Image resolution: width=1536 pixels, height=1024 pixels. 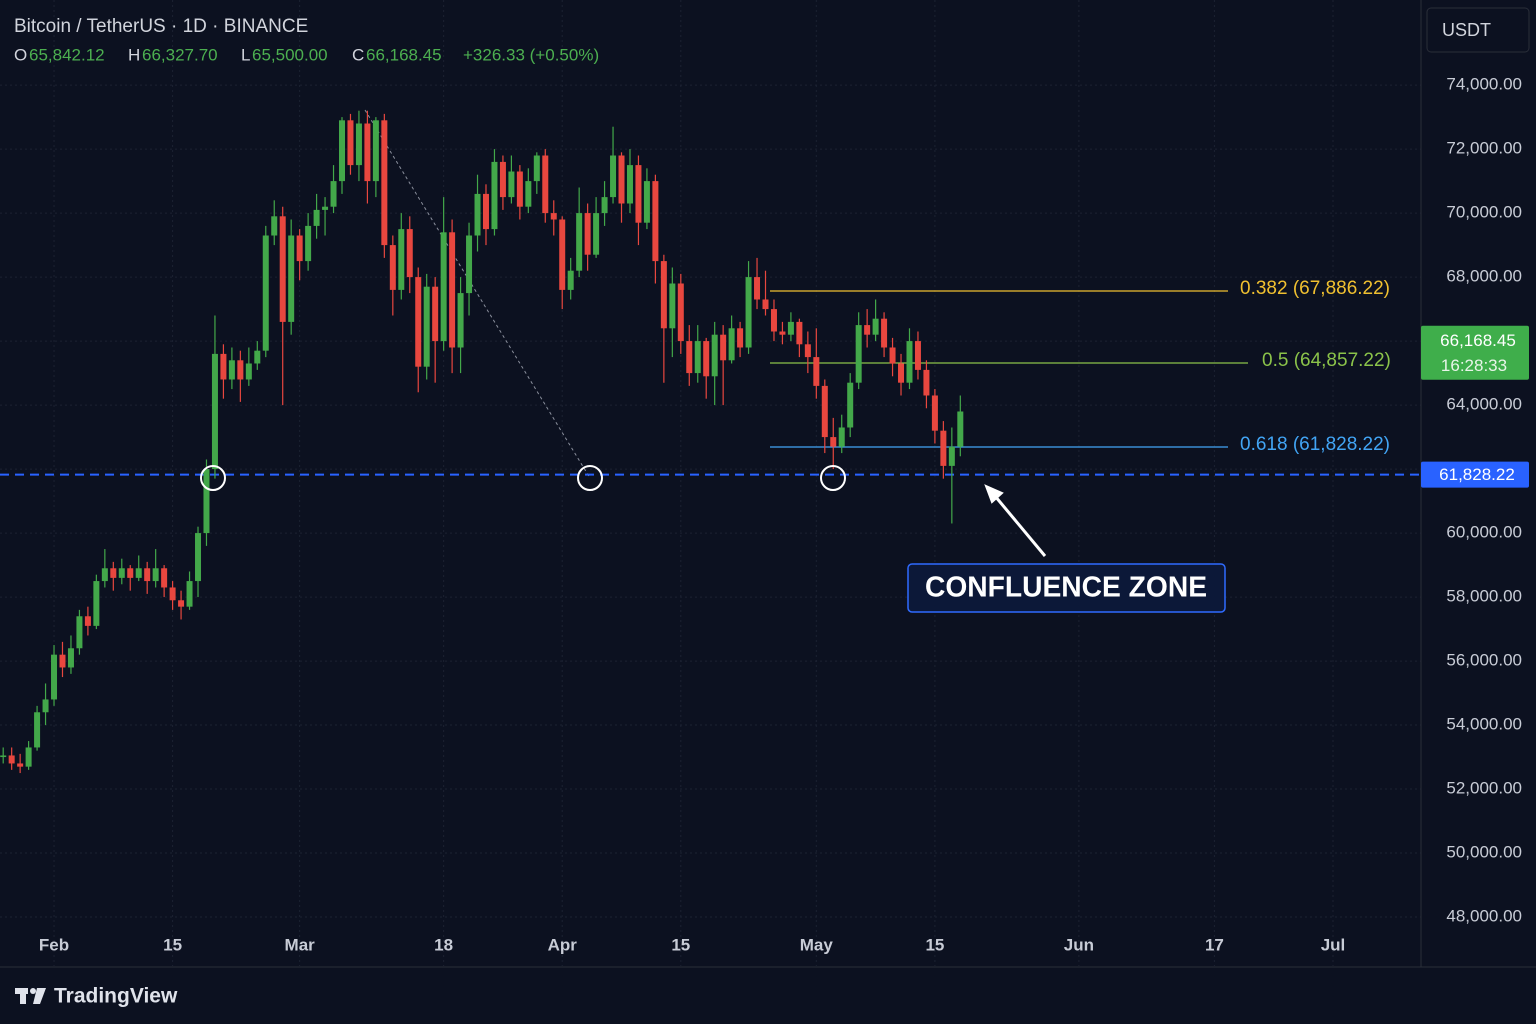 What do you see at coordinates (116, 996) in the screenshot?
I see `brand: TradingView` at bounding box center [116, 996].